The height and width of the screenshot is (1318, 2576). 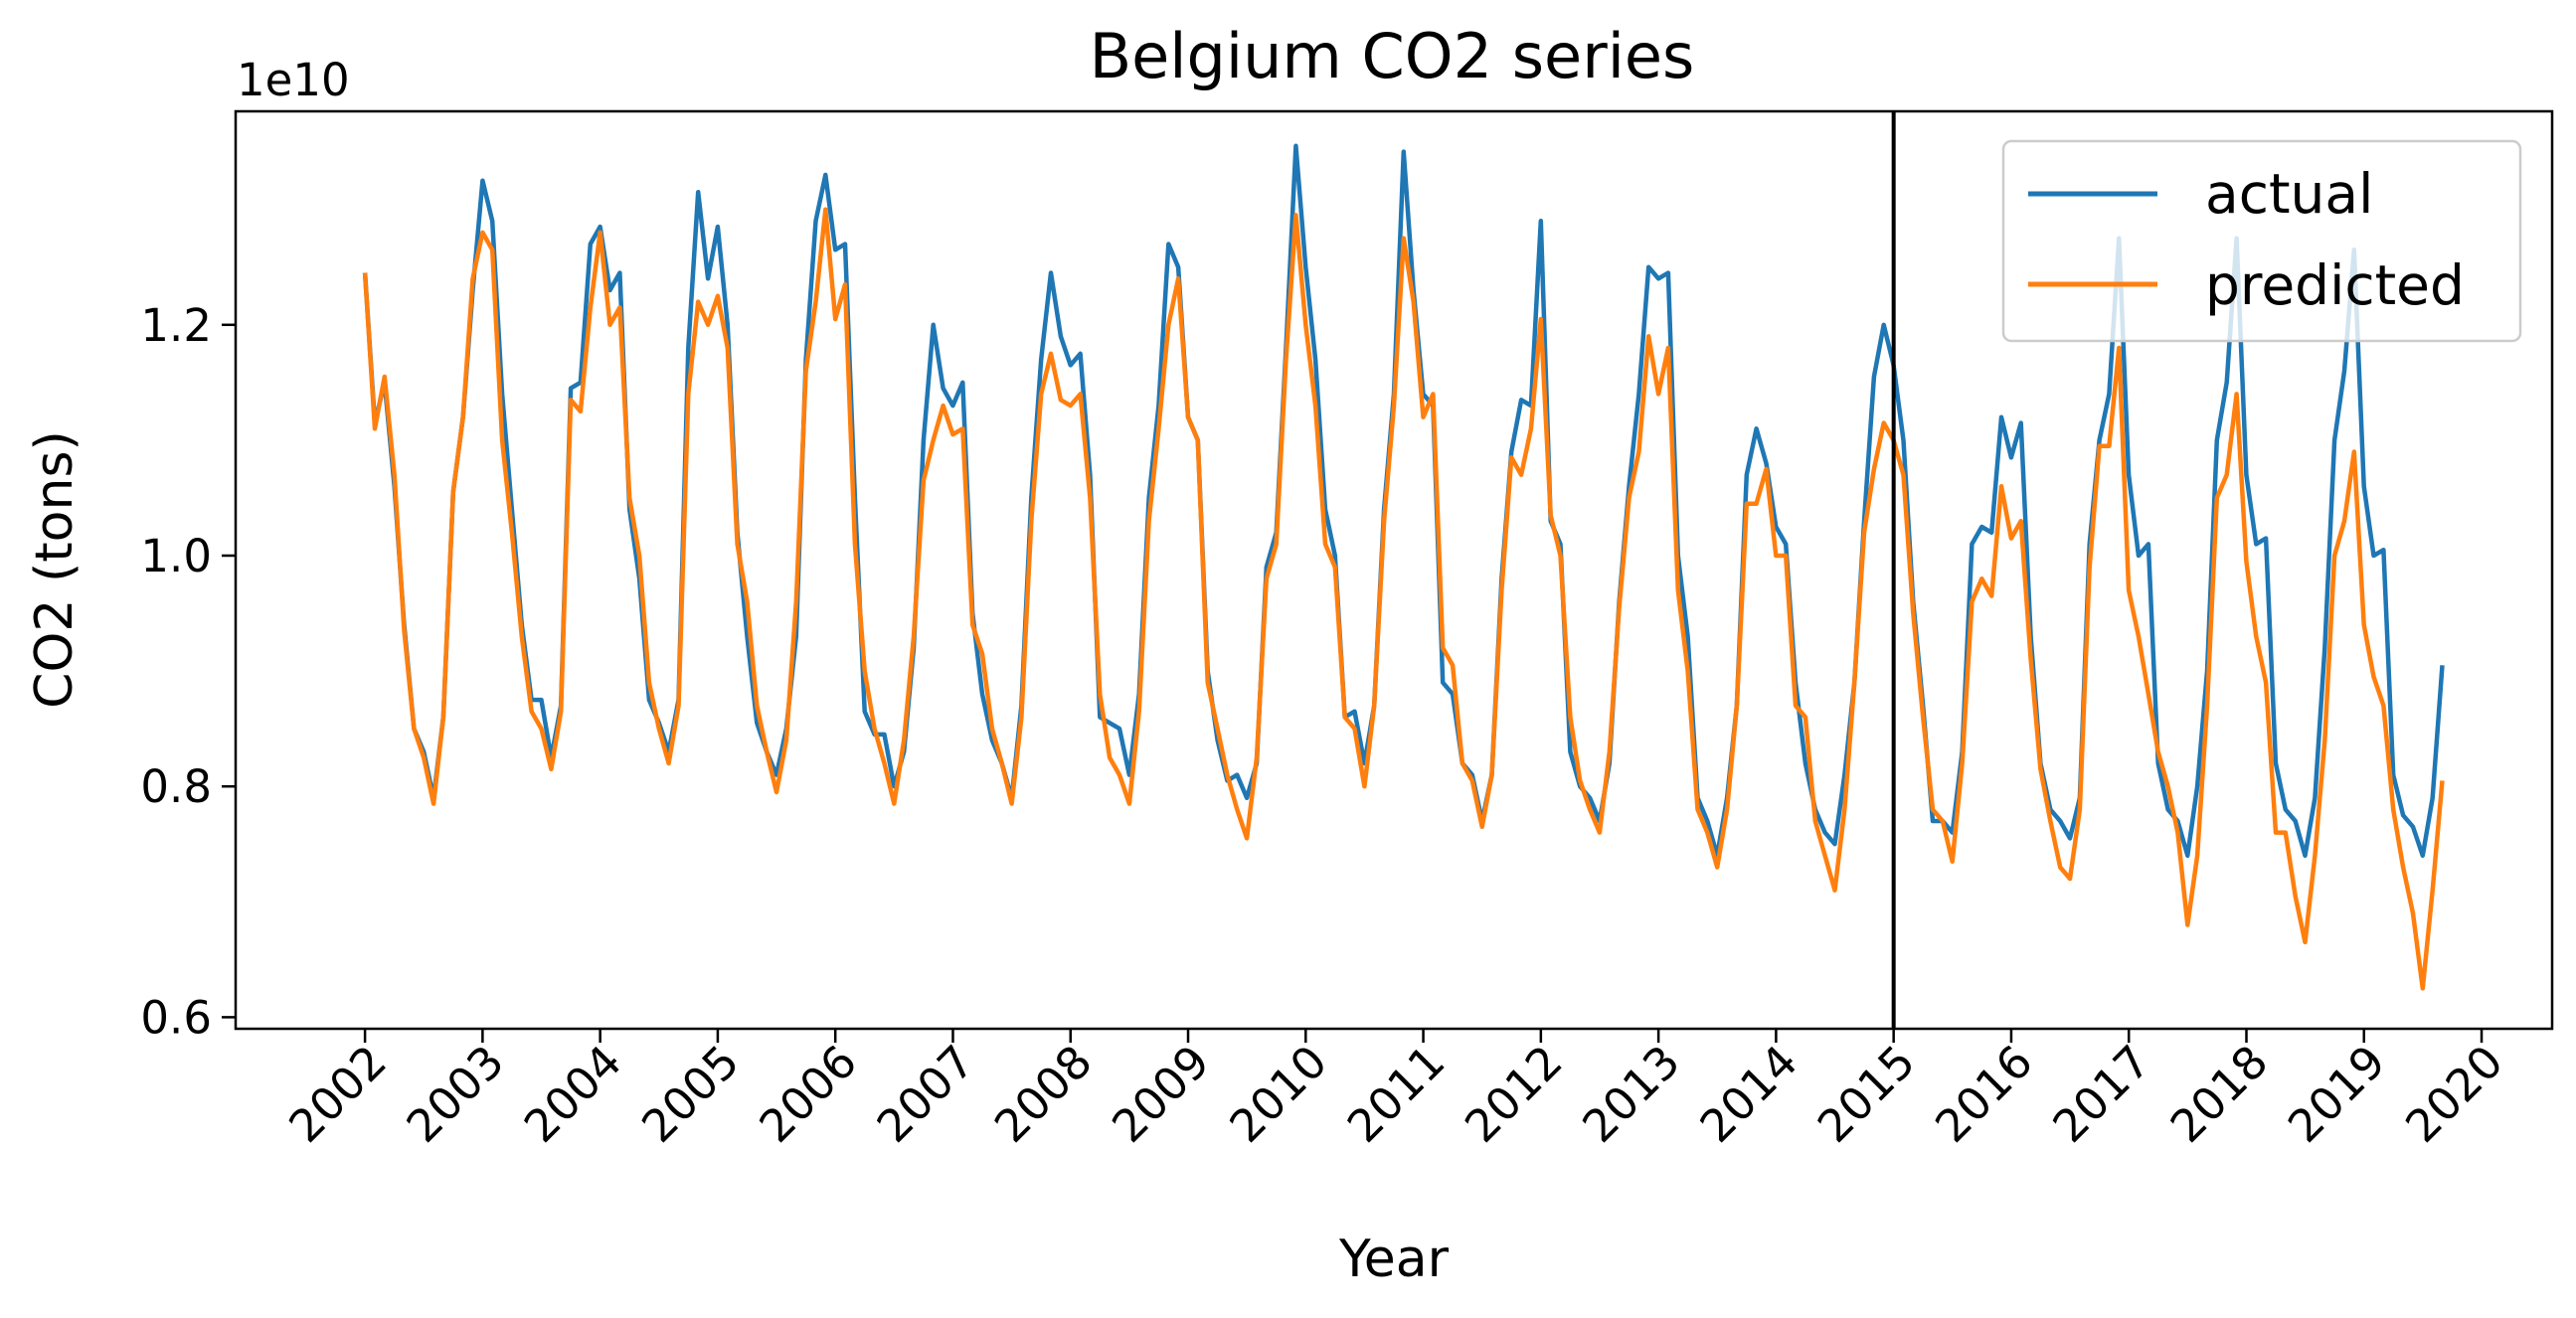 What do you see at coordinates (176, 786) in the screenshot?
I see `y-tick-label: 0.8` at bounding box center [176, 786].